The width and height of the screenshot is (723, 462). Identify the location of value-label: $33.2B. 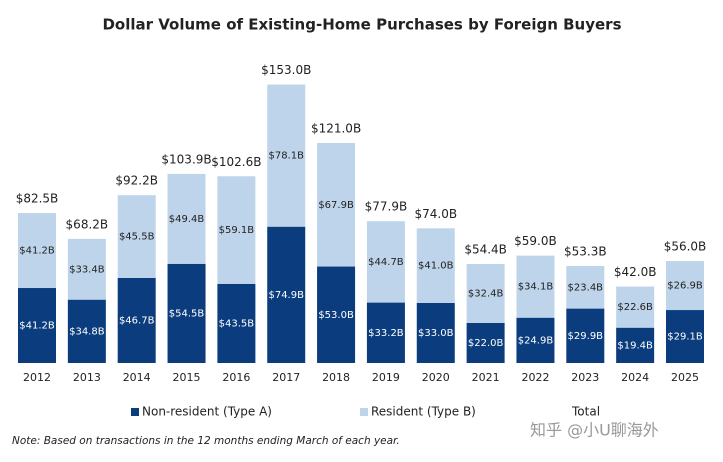
(386, 333).